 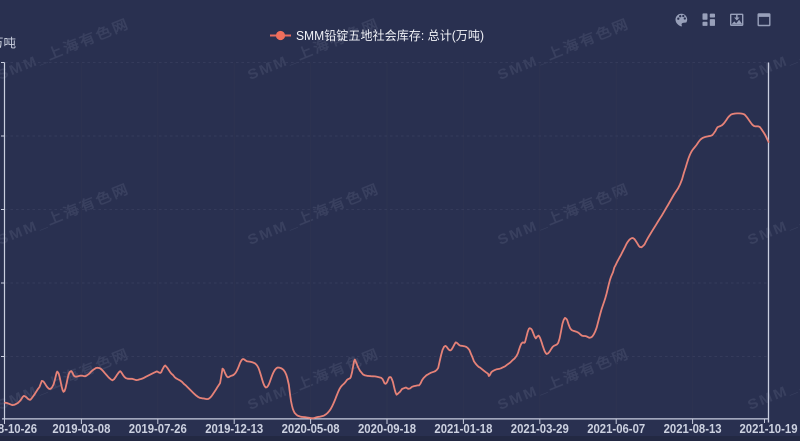 What do you see at coordinates (769, 429) in the screenshot?
I see `svg-text: 2021-10-19` at bounding box center [769, 429].